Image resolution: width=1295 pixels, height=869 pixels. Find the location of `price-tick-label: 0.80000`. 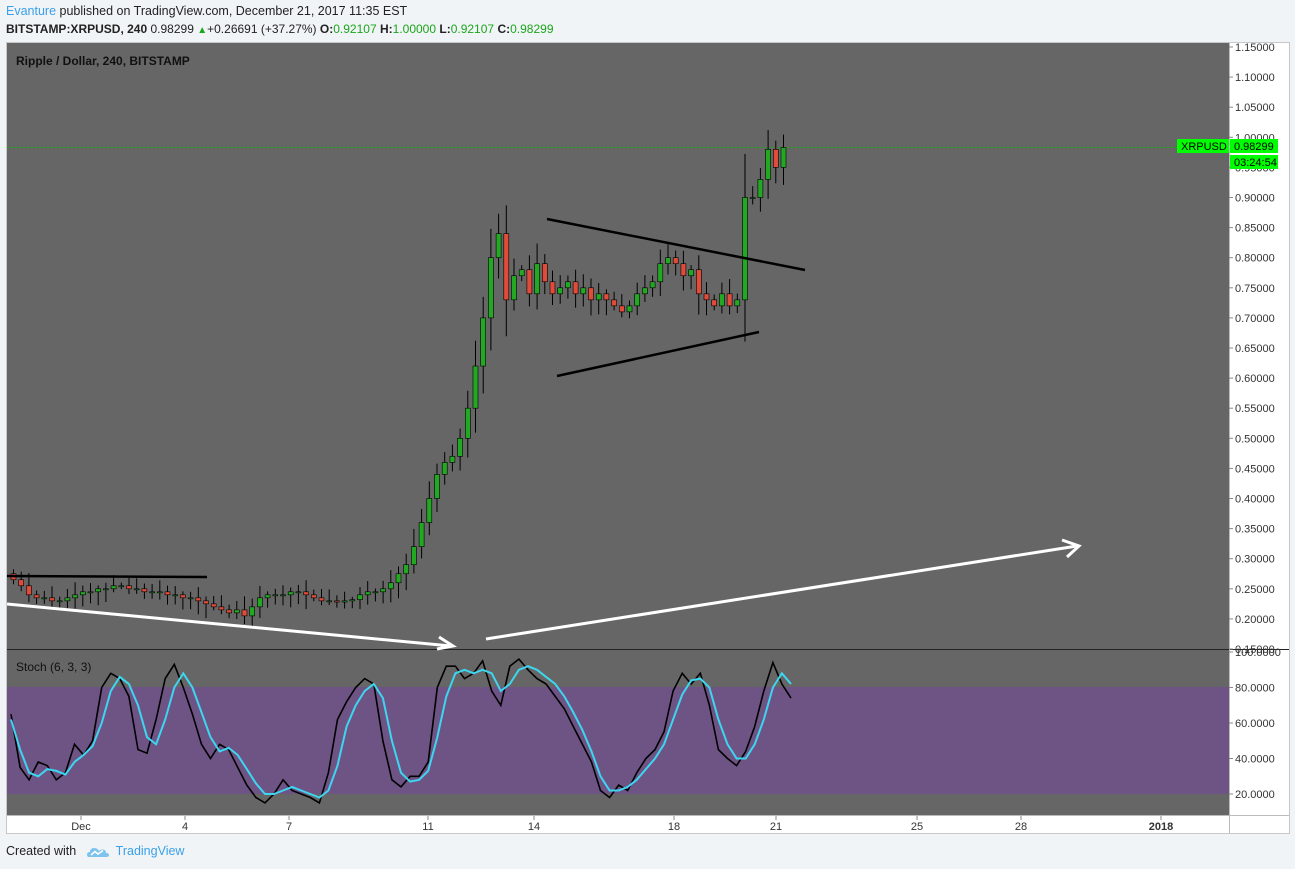

price-tick-label: 0.80000 is located at coordinates (1255, 259).